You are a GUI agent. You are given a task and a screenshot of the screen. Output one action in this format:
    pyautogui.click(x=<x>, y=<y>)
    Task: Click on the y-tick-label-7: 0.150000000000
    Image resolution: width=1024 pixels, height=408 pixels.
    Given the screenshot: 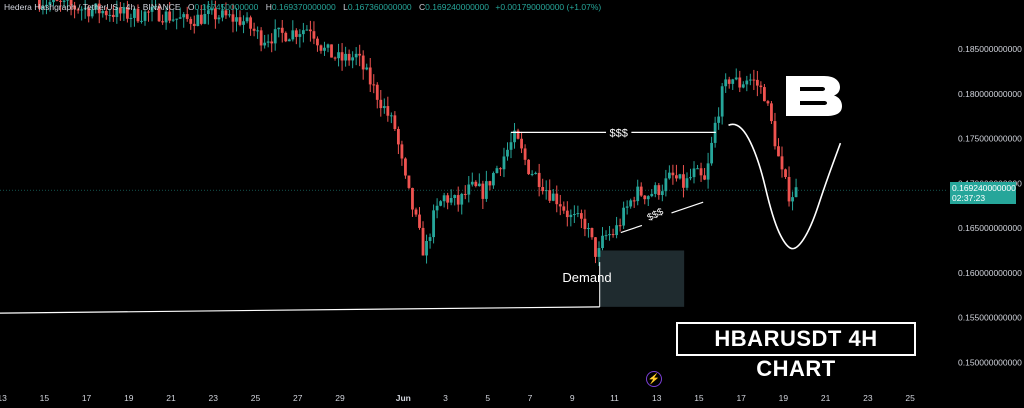 What is the action you would take?
    pyautogui.click(x=990, y=362)
    